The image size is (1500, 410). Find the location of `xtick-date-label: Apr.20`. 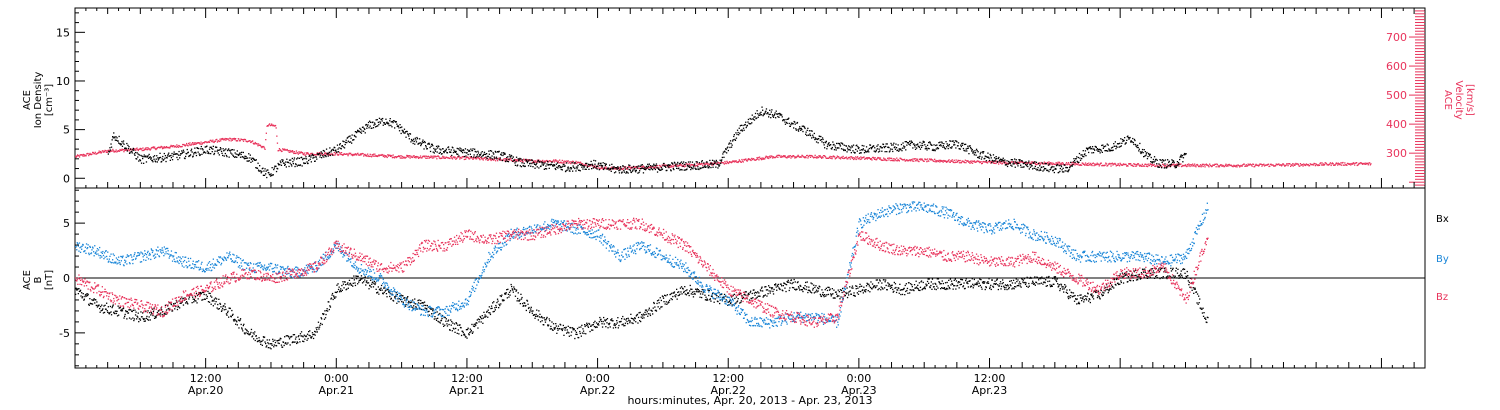

xtick-date-label: Apr.20 is located at coordinates (206, 390).